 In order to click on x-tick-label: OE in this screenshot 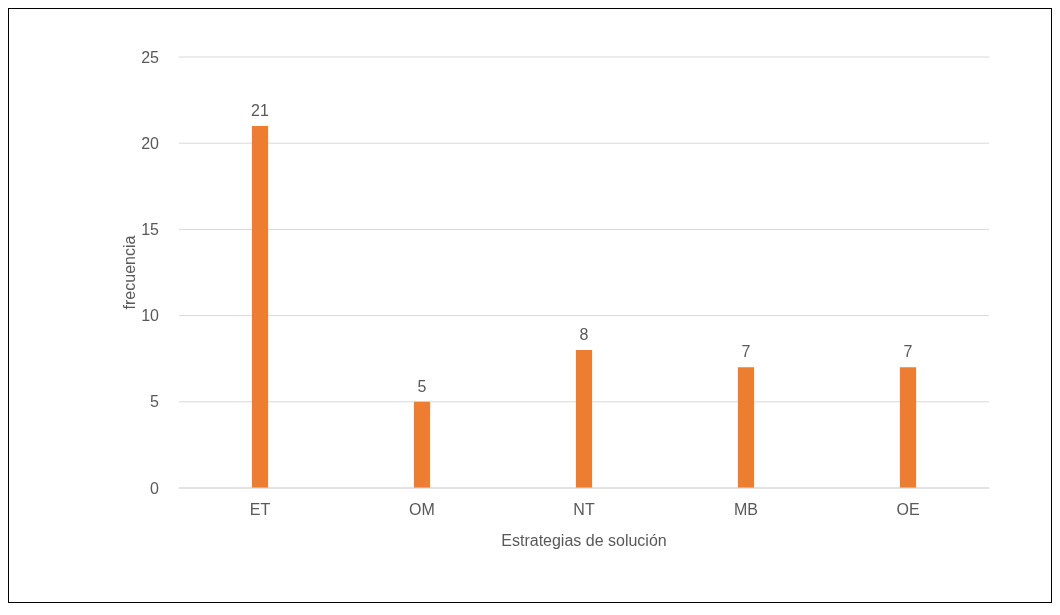, I will do `click(908, 510)`.